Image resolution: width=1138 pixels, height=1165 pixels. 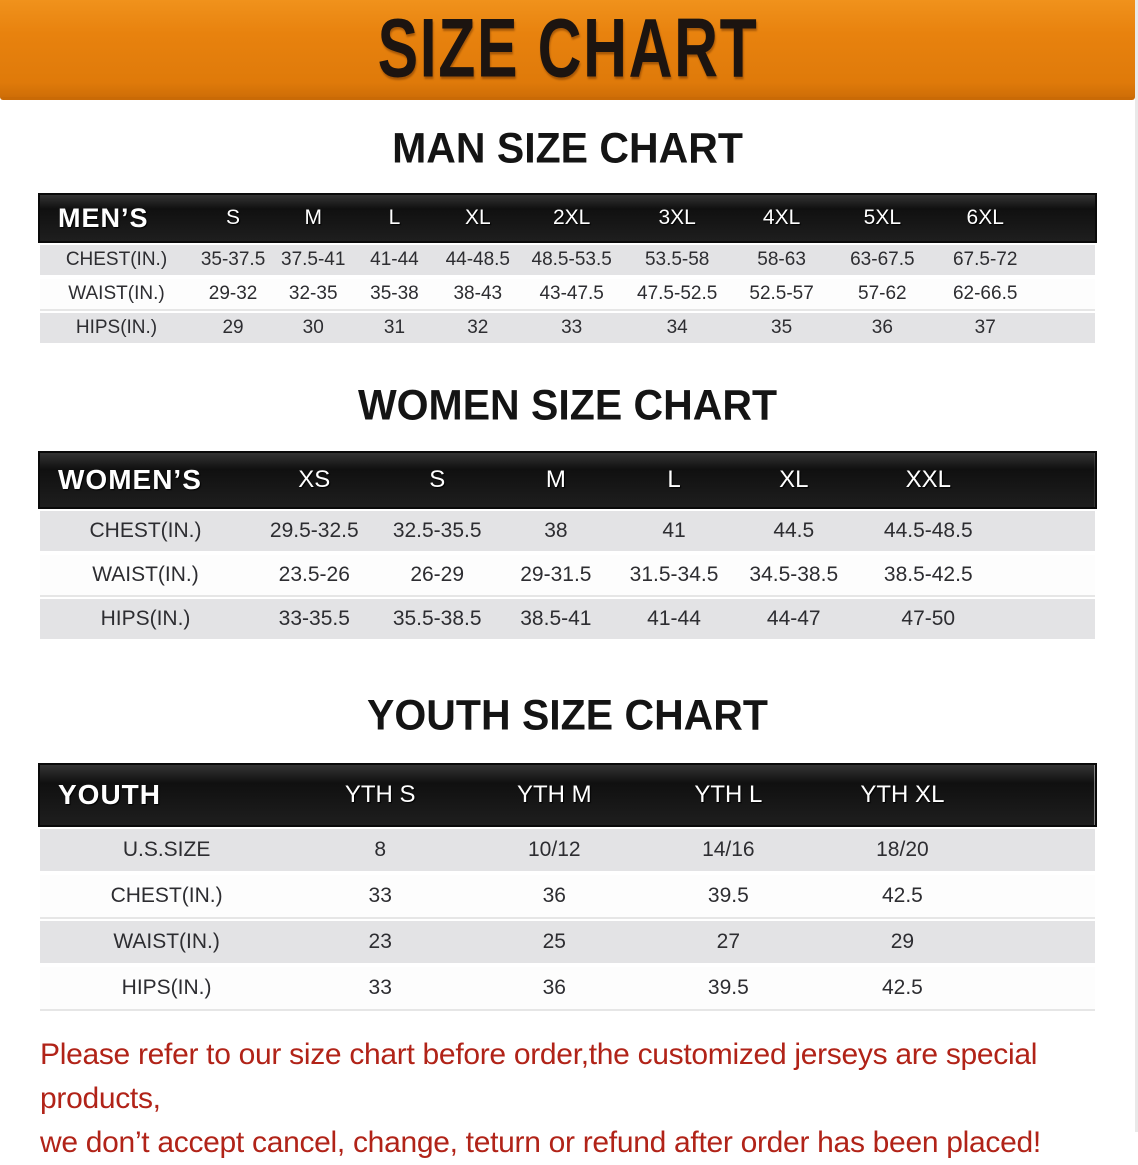 What do you see at coordinates (677, 217) in the screenshot?
I see `column-header-cell: 3XL` at bounding box center [677, 217].